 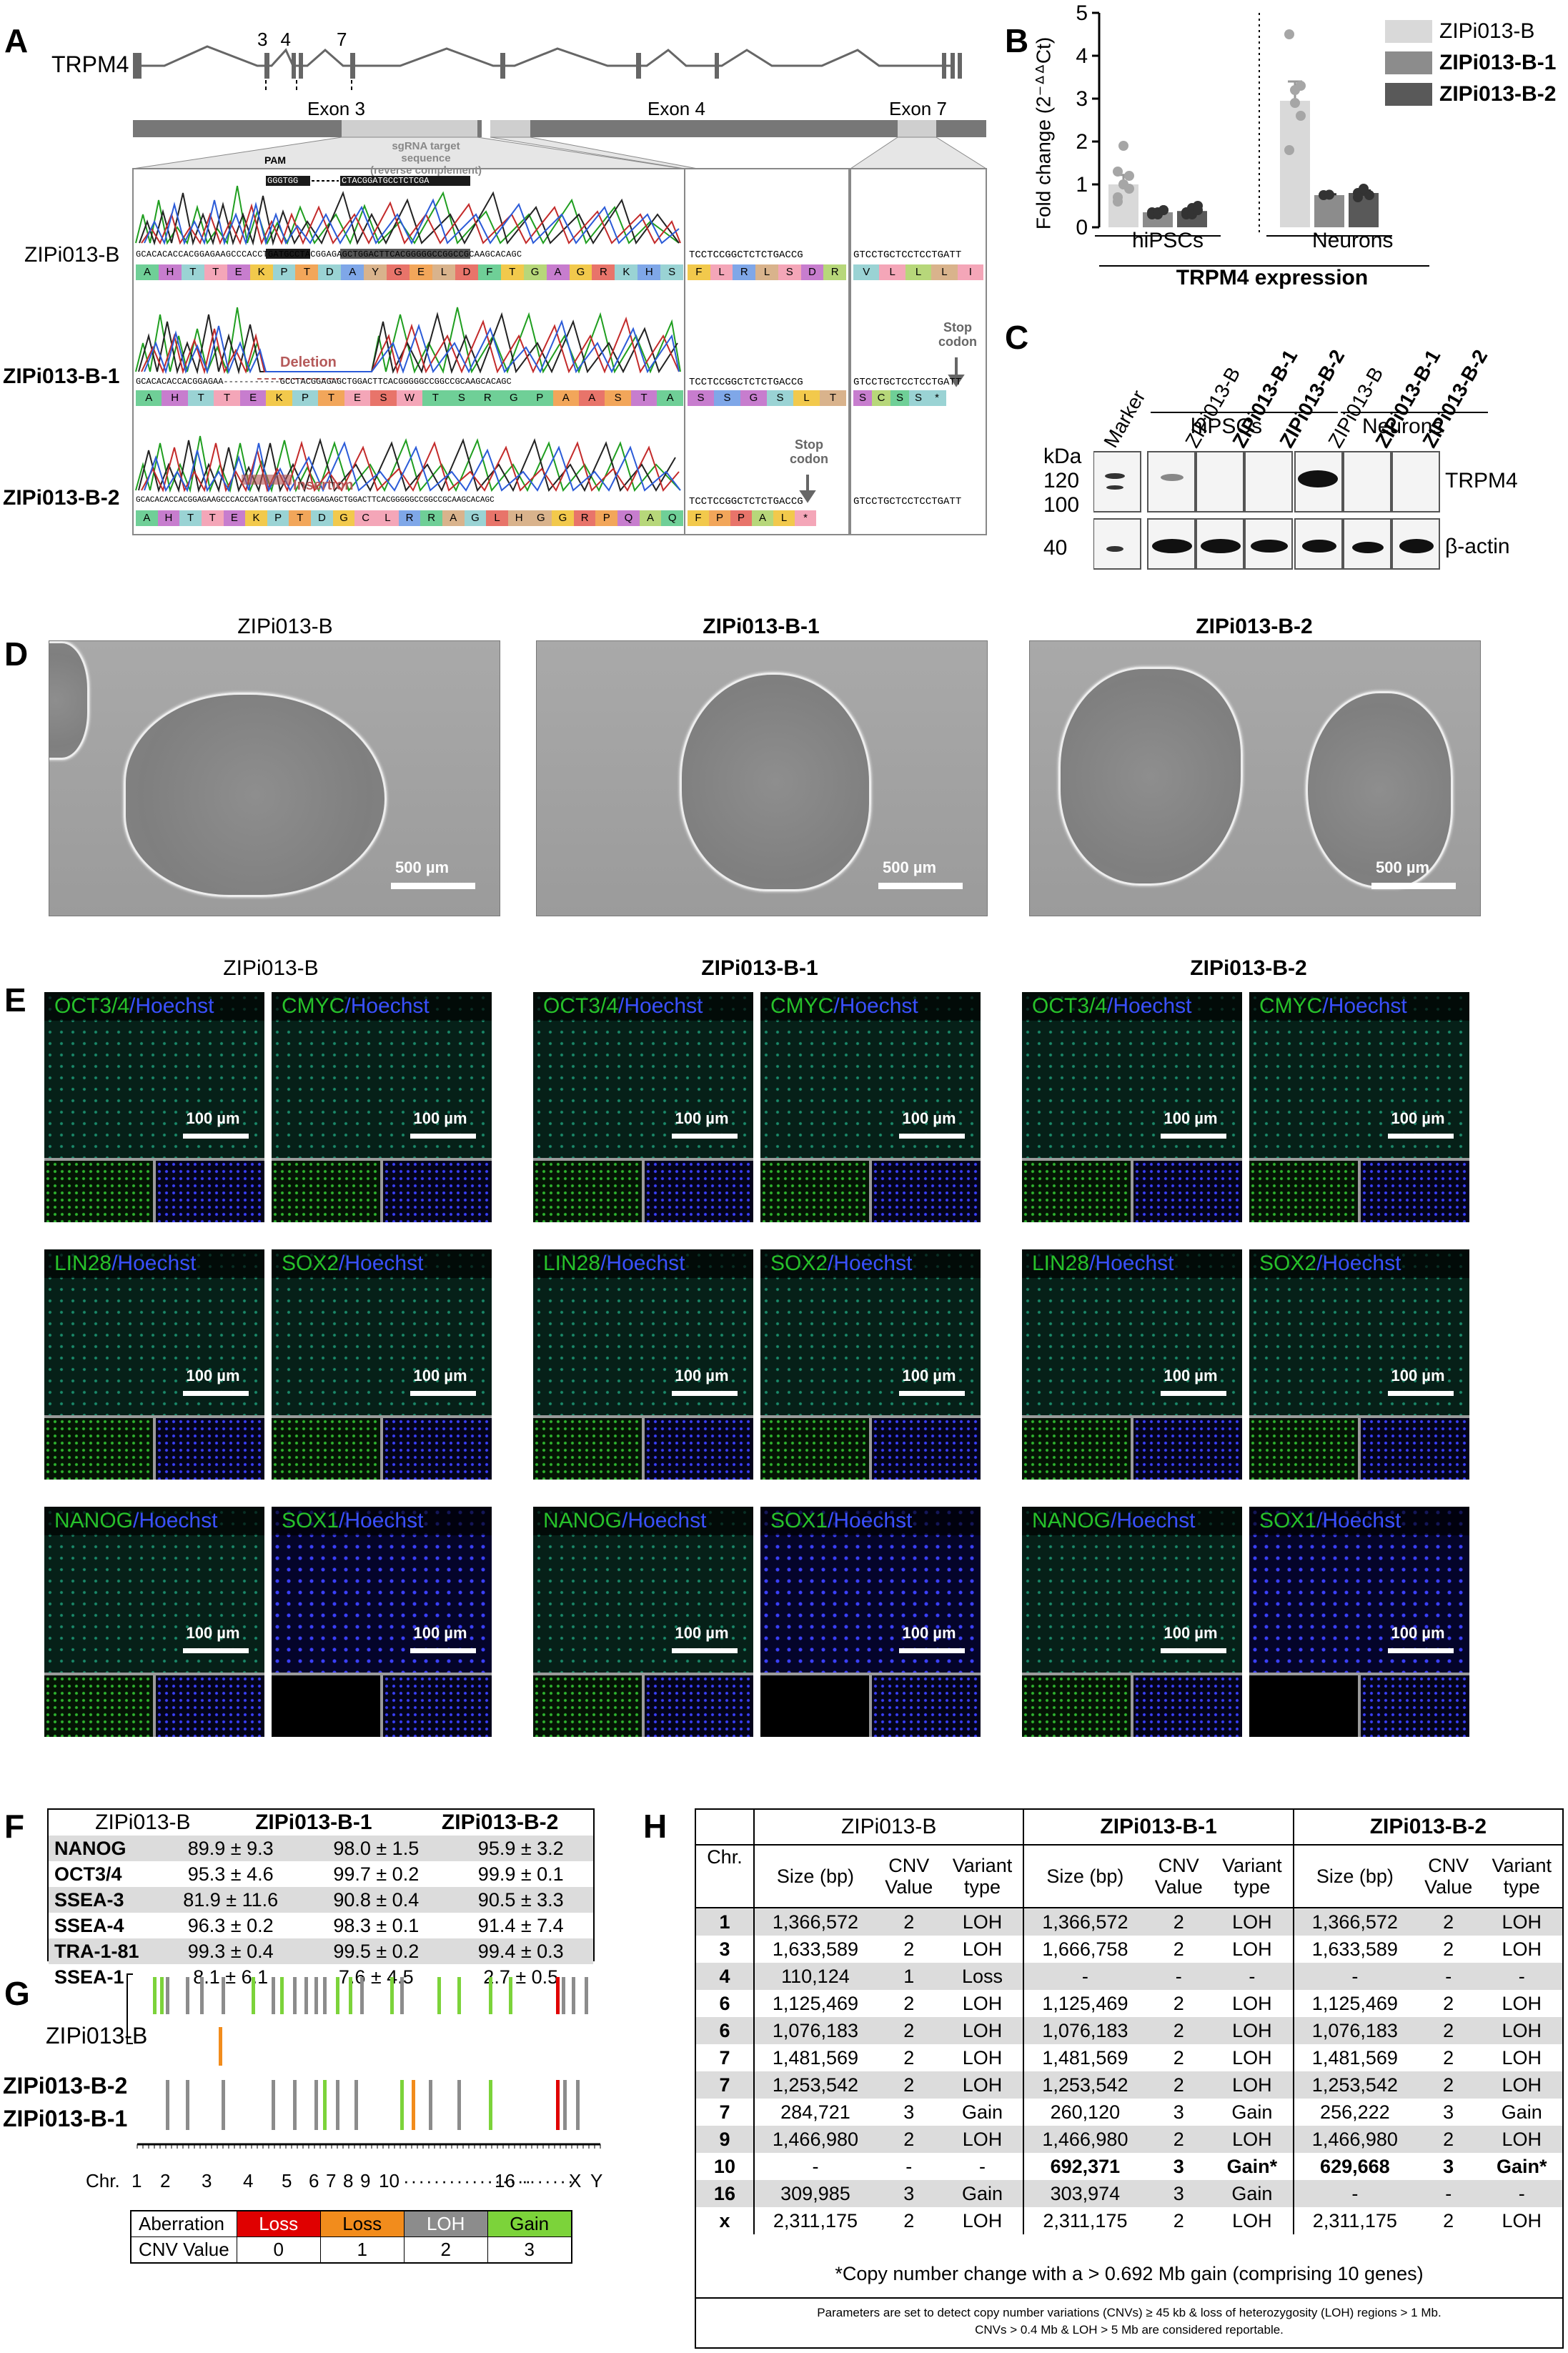 What do you see at coordinates (1061, 1263) in the screenshot?
I see `e-marker-name: LIN28` at bounding box center [1061, 1263].